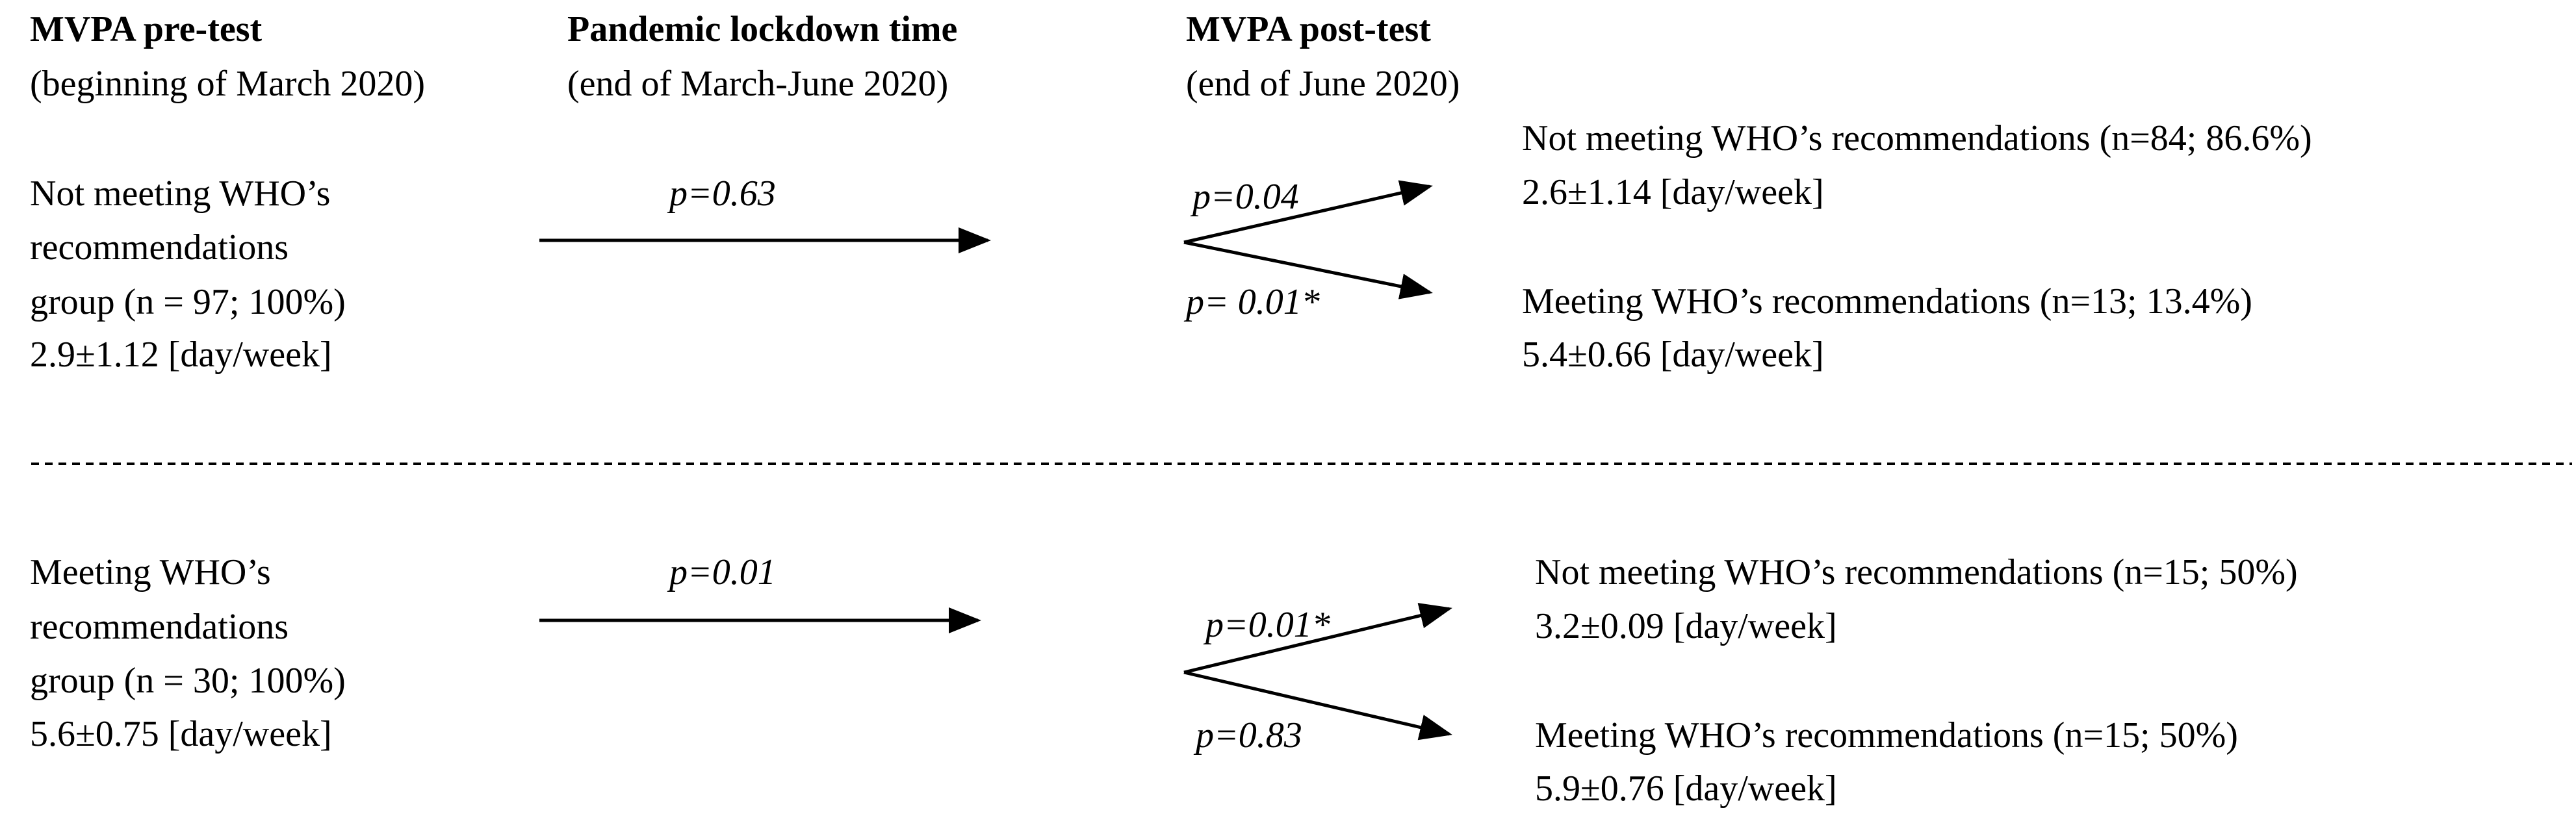 Image resolution: width=2576 pixels, height=825 pixels. Describe the element at coordinates (181, 734) in the screenshot. I see `group-meeting-line4: 5.6±0.75 [day/week]` at that location.